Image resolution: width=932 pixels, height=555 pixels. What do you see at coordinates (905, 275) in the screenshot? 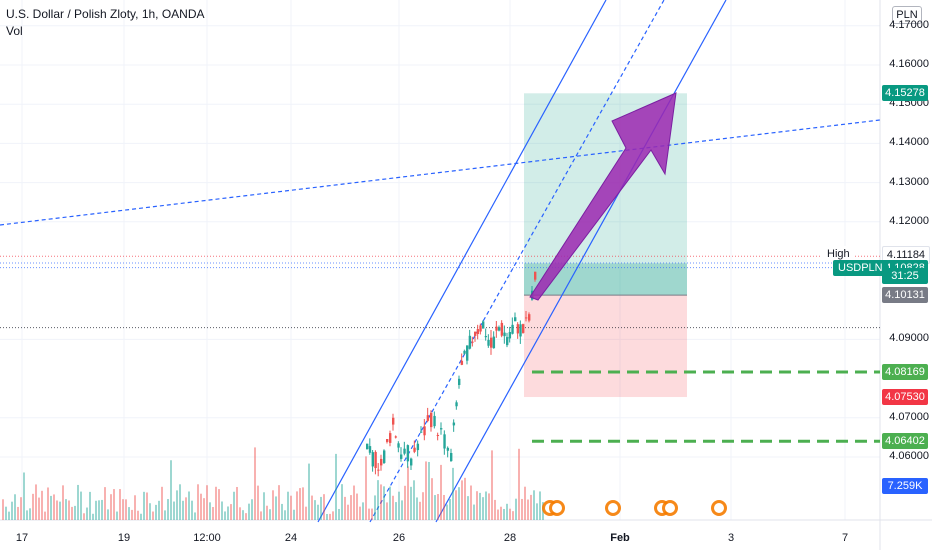
I see `price-tag: 31:25` at bounding box center [905, 275].